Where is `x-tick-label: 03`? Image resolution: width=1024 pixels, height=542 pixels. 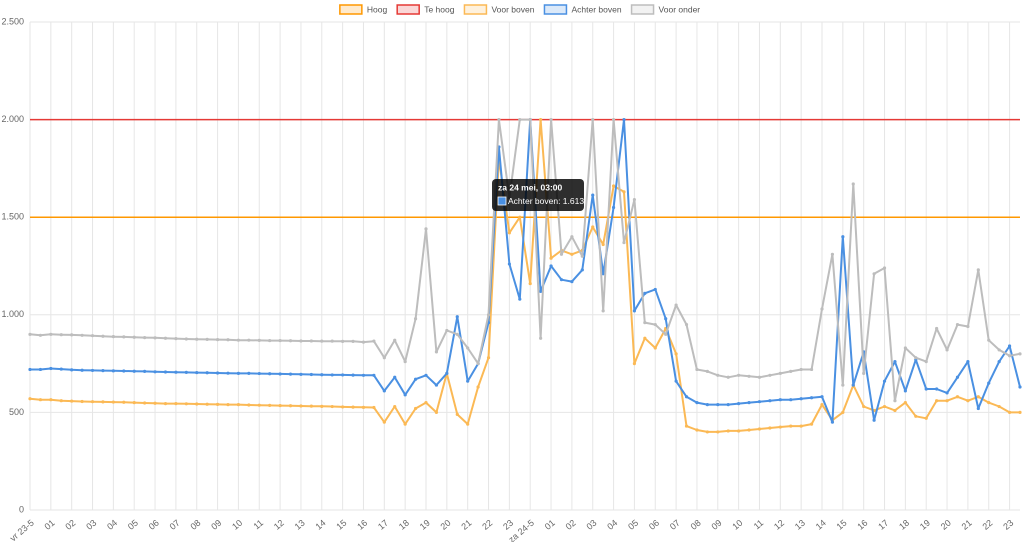
x-tick-label: 03 is located at coordinates (91, 525).